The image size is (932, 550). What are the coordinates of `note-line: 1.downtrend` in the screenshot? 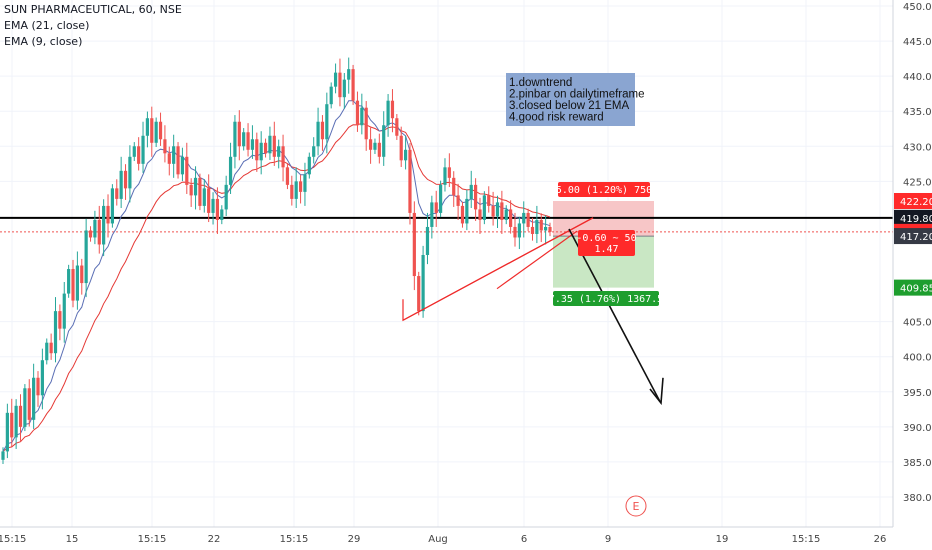 It's located at (540, 83).